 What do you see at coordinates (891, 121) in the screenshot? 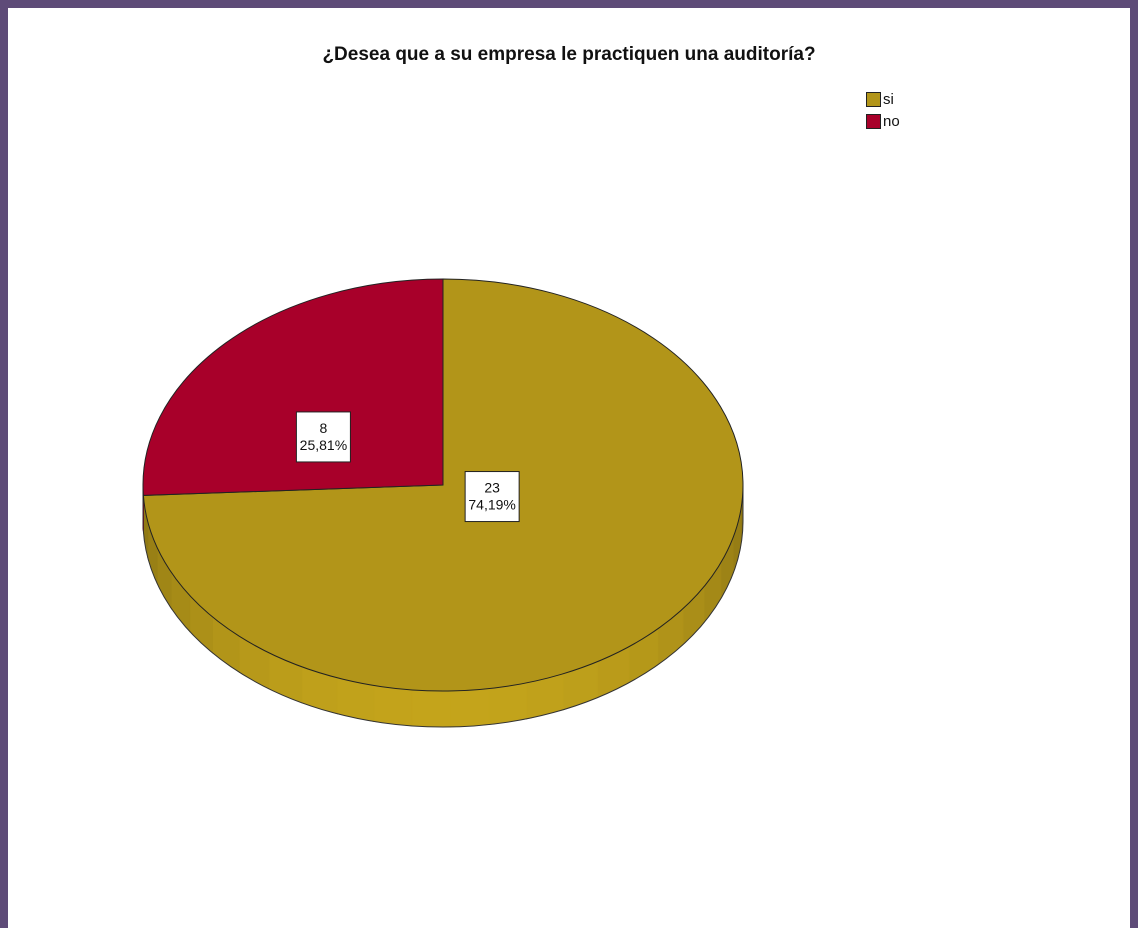
I see `legend-label-no: no` at bounding box center [891, 121].